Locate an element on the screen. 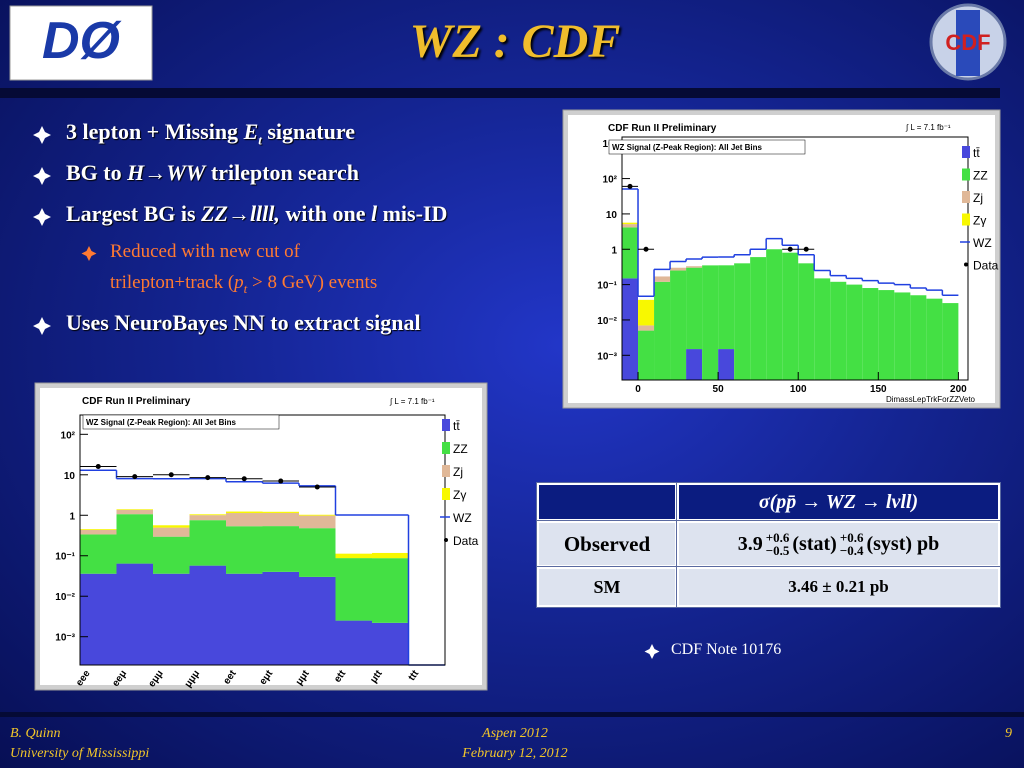 This screenshot has width=1024, height=768. text: Aspen 2012 is located at coordinates (515, 733).